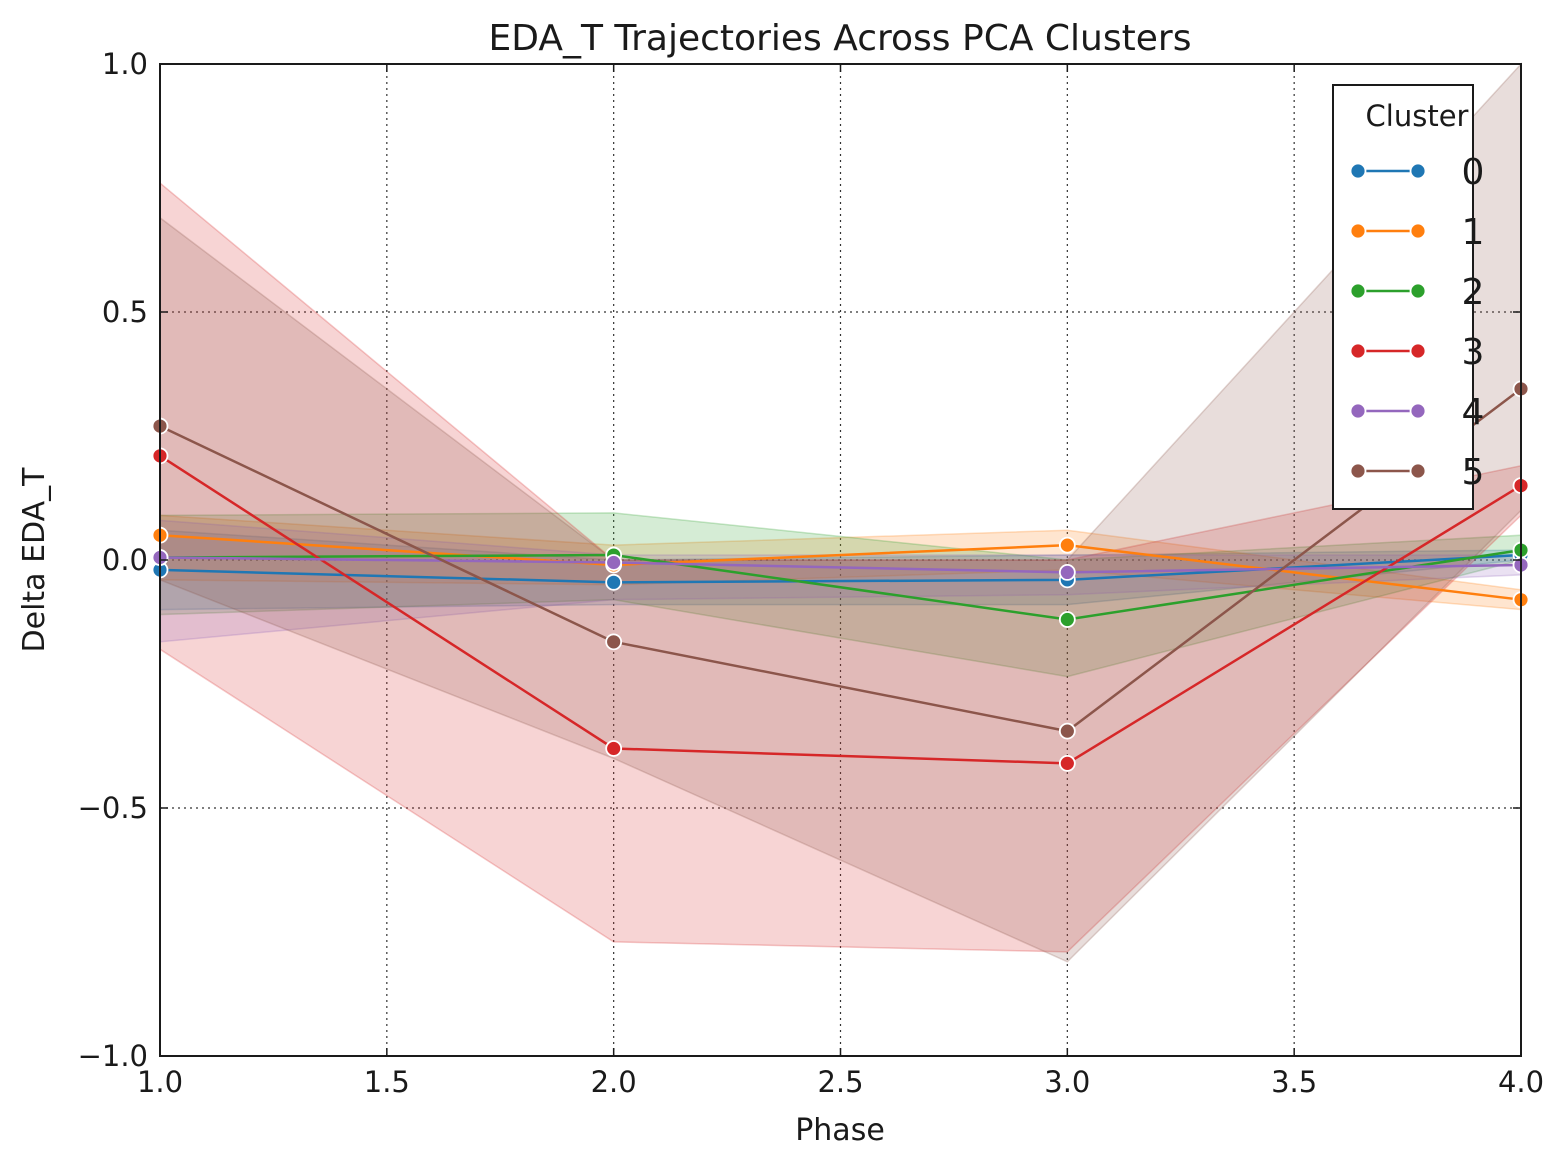  What do you see at coordinates (1473, 412) in the screenshot?
I see `legend-label-cluster-4: 4` at bounding box center [1473, 412].